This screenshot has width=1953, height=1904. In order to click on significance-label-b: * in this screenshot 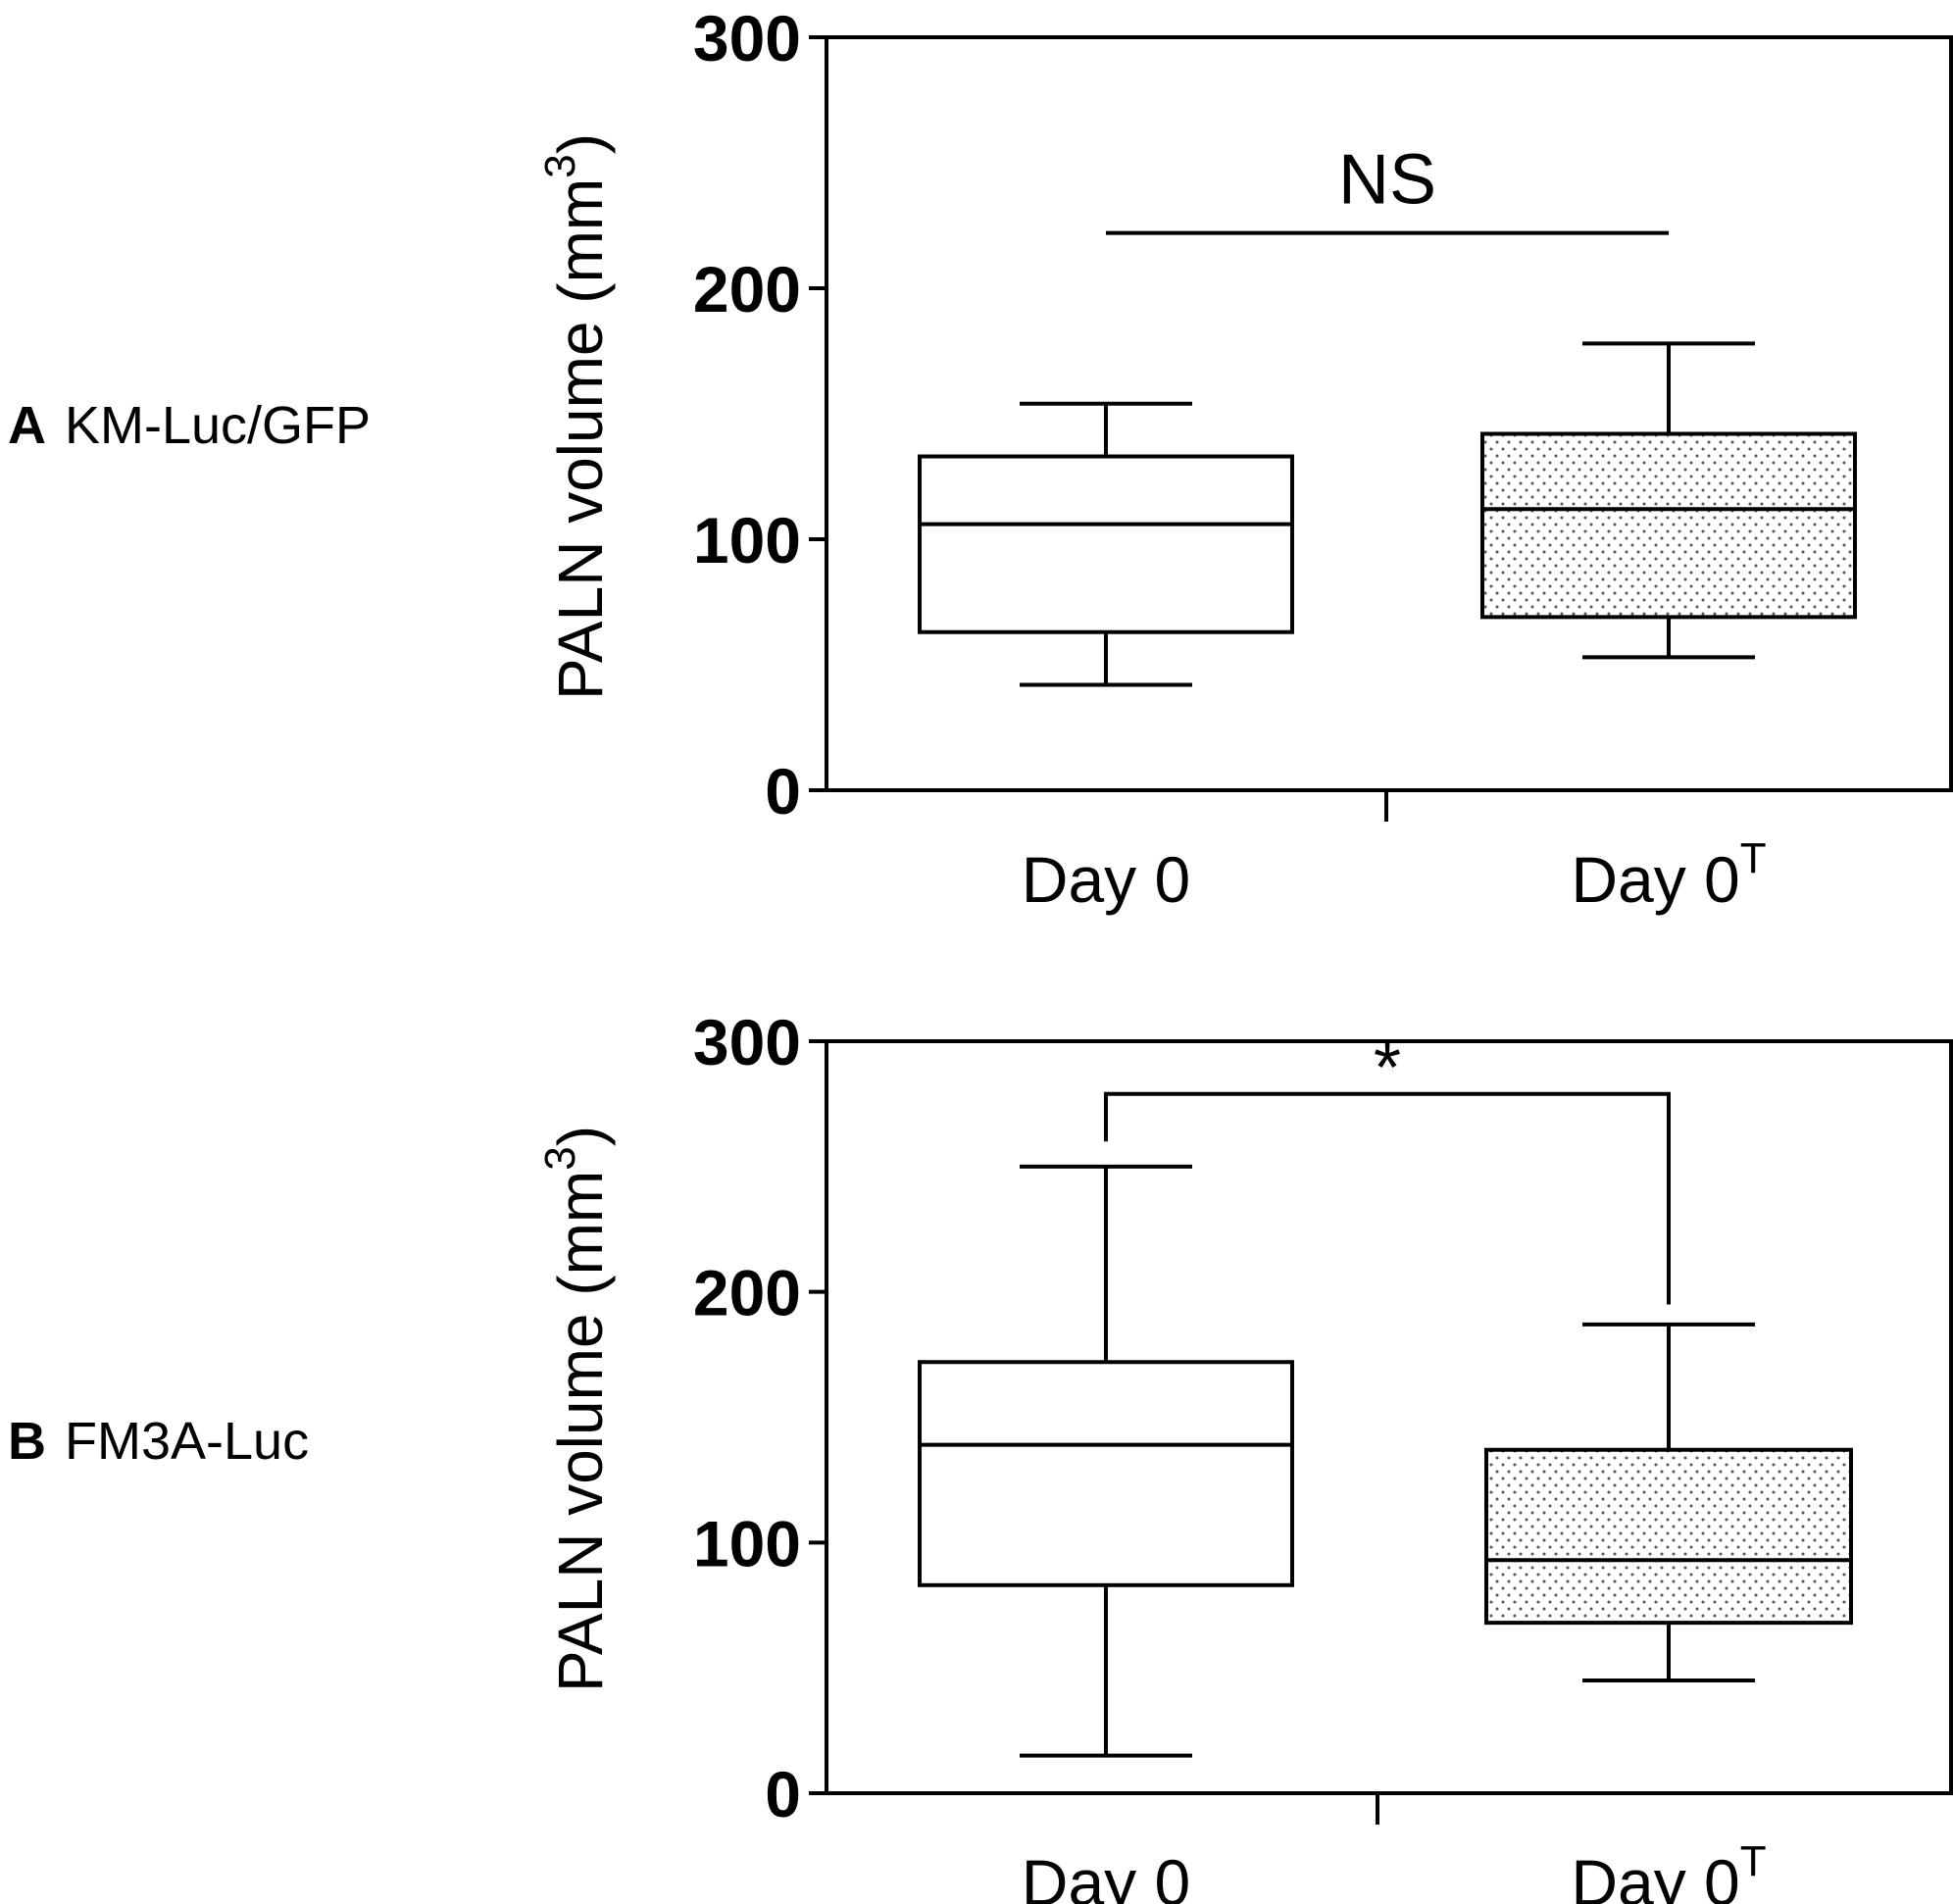, I will do `click(1387, 1068)`.